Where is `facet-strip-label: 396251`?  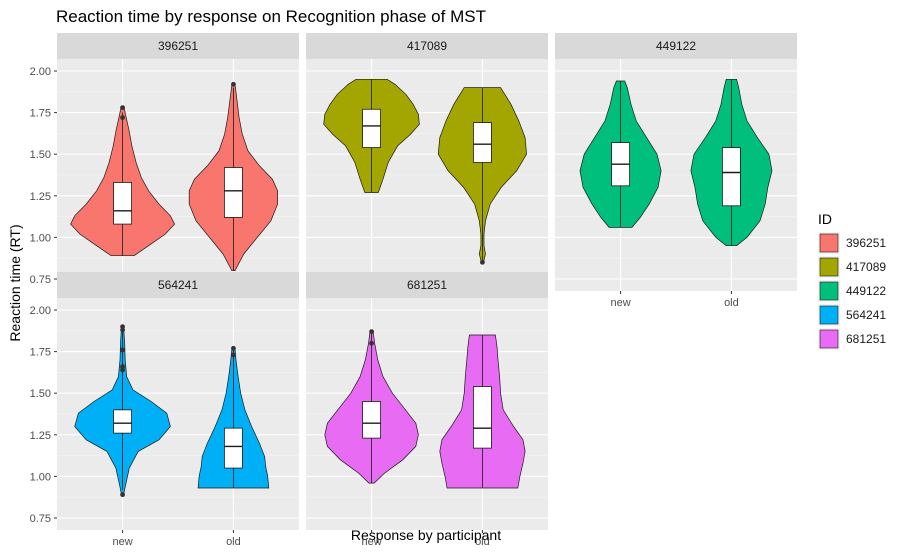 facet-strip-label: 396251 is located at coordinates (178, 46).